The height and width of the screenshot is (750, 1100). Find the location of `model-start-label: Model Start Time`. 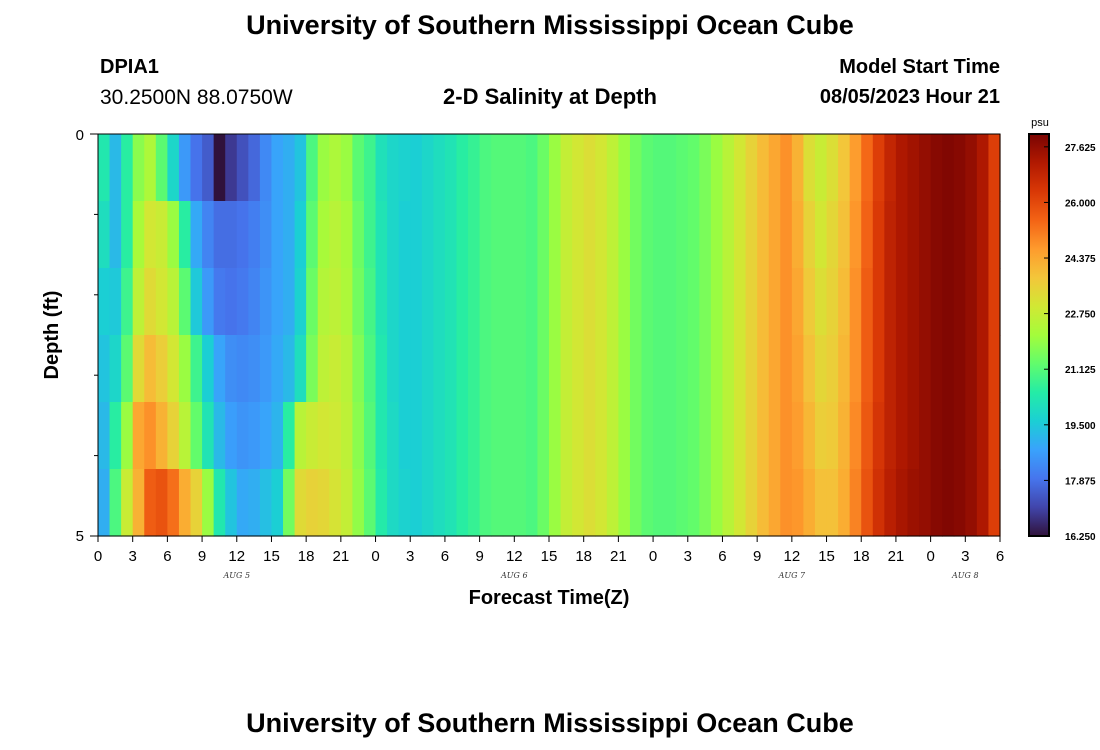

model-start-label: Model Start Time is located at coordinates (919, 67).